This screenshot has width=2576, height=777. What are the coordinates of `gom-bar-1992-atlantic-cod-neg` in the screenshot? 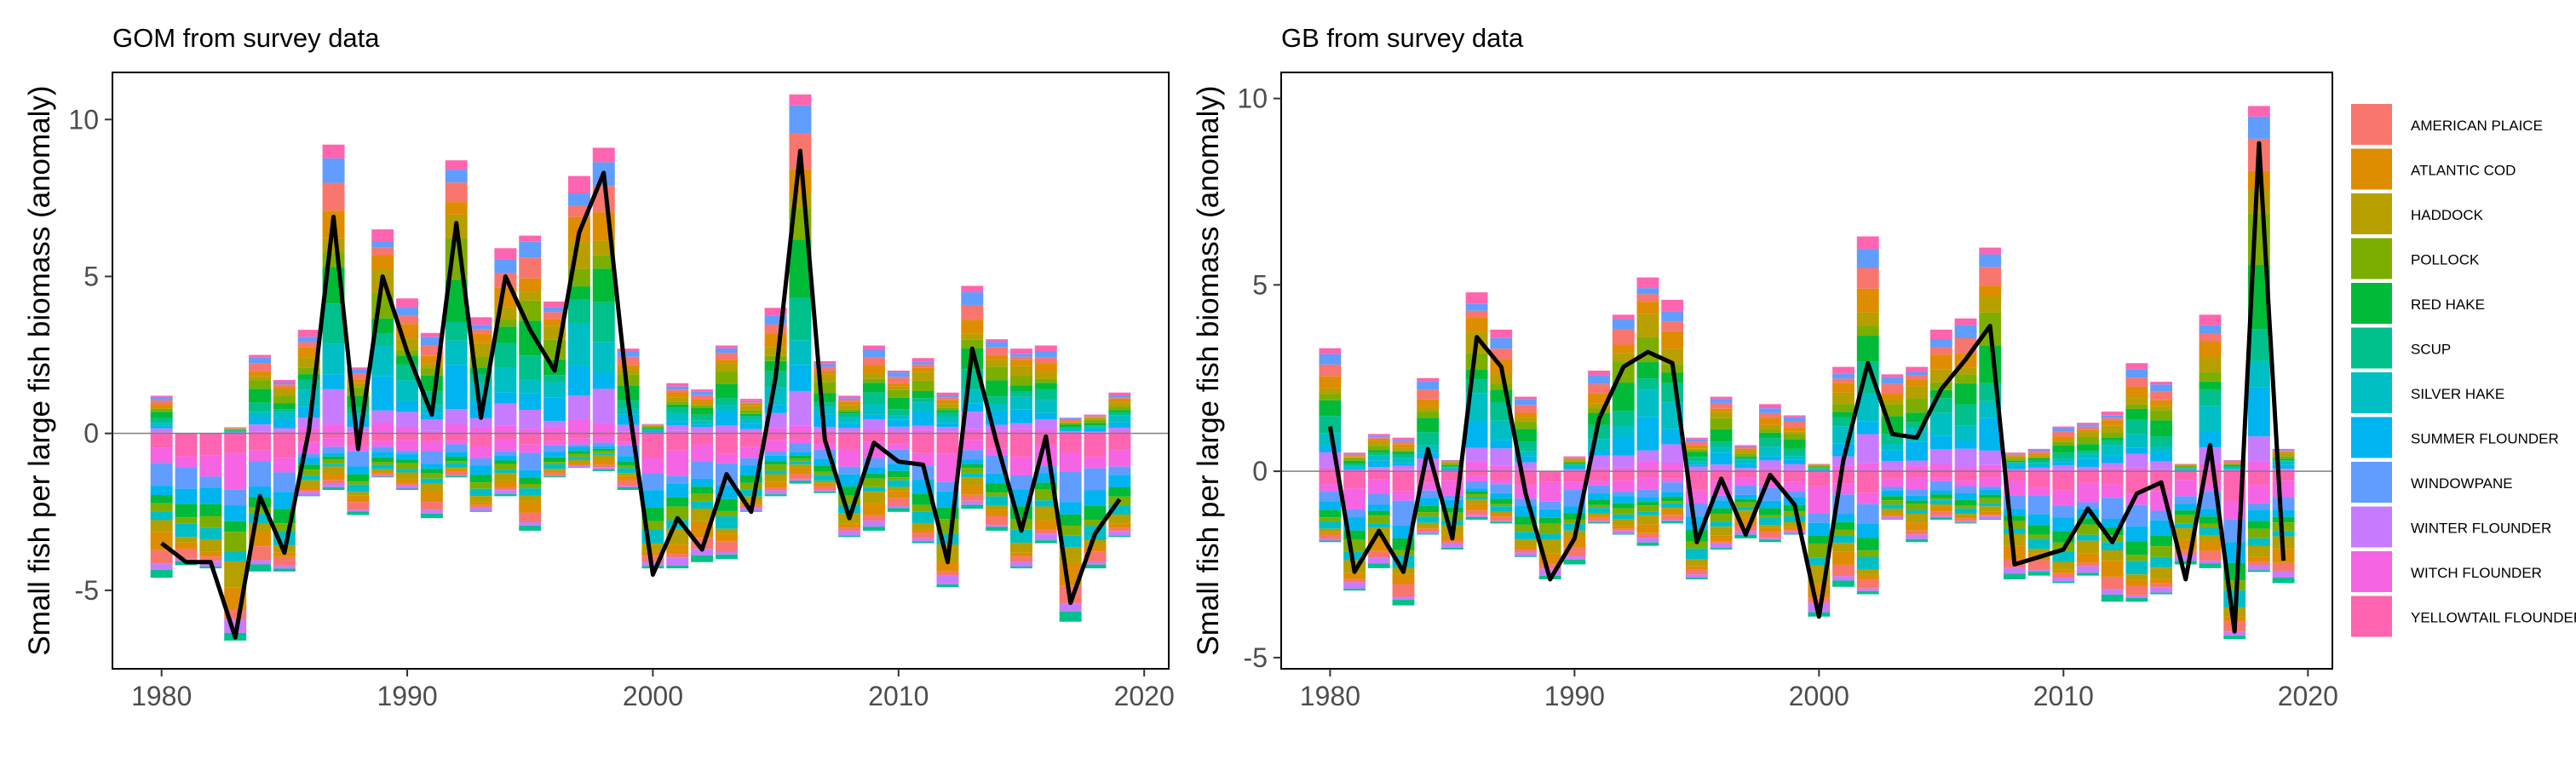 It's located at (457, 471).